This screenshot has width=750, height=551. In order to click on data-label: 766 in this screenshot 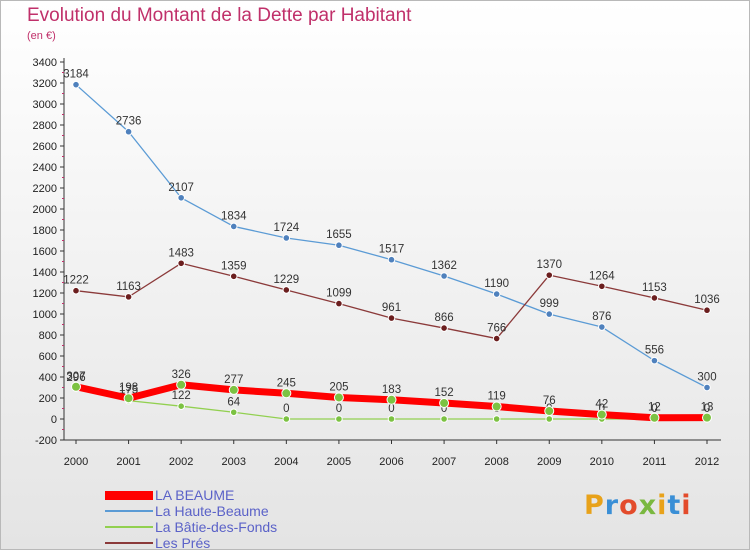, I will do `click(496, 329)`.